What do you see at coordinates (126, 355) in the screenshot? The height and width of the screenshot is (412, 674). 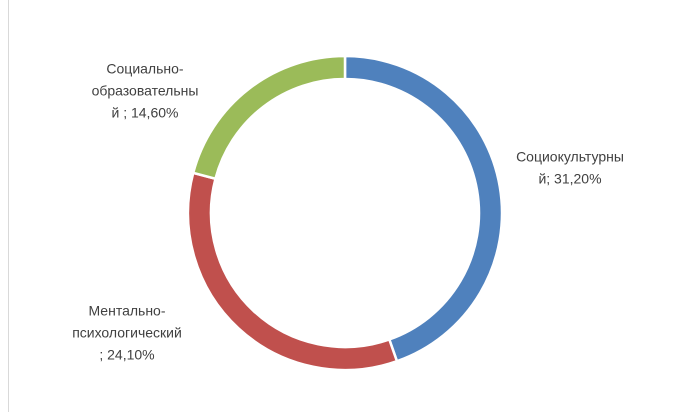 I see `data-label: ; 24,10%` at bounding box center [126, 355].